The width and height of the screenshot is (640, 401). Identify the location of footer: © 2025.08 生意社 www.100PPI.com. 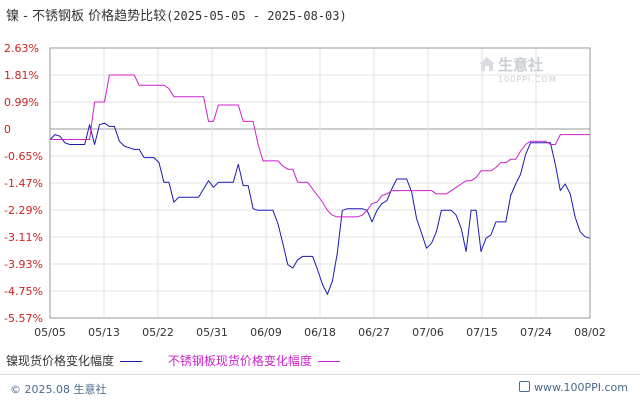
(320, 387).